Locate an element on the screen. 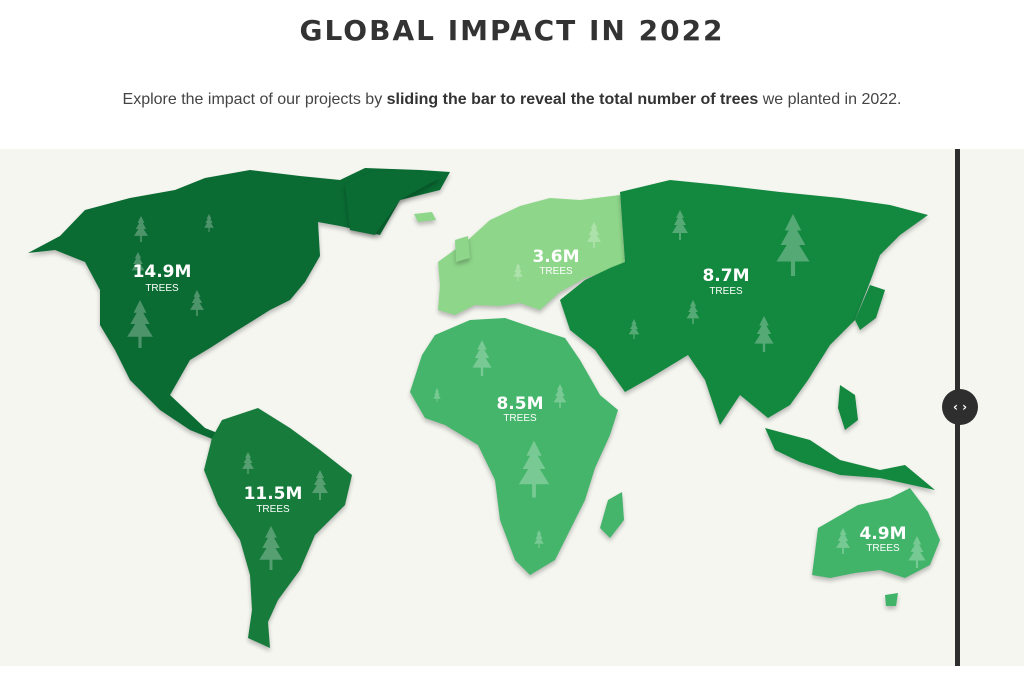  continent-africa: 8.5M TREES is located at coordinates (517, 446).